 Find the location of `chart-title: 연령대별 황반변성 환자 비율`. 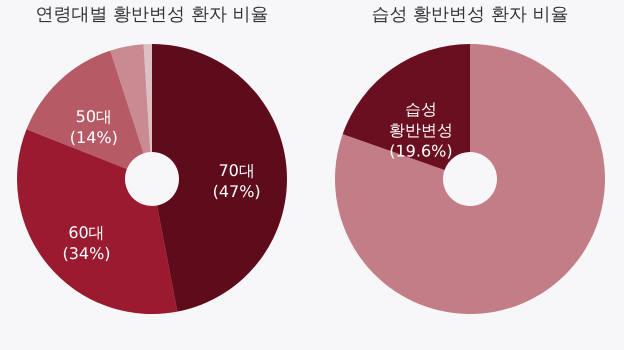

chart-title: 연령대별 황반변성 환자 비율 is located at coordinates (152, 14).